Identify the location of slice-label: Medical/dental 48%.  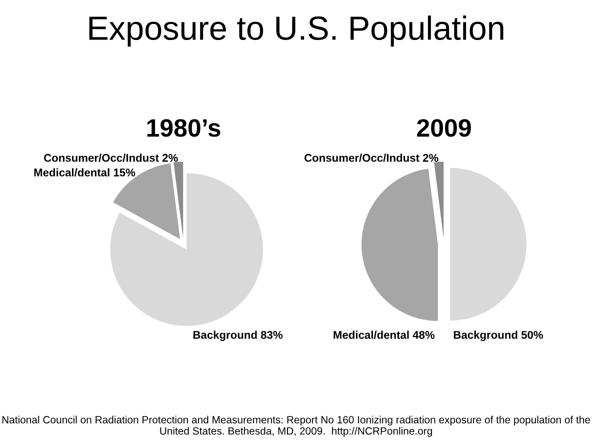
(384, 334).